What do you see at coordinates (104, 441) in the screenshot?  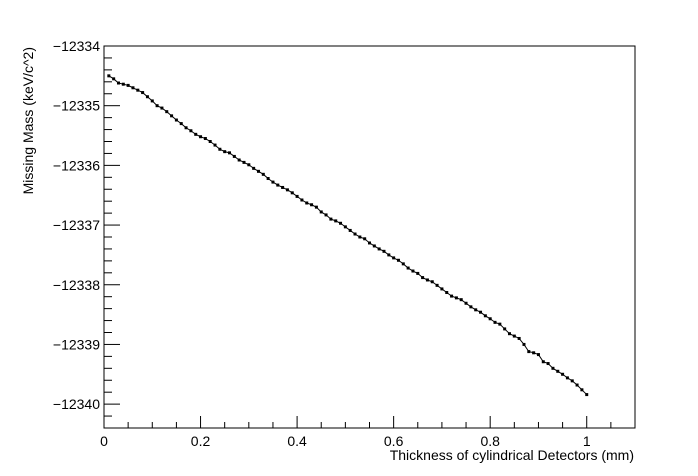 I see `x-tick-label: 0` at bounding box center [104, 441].